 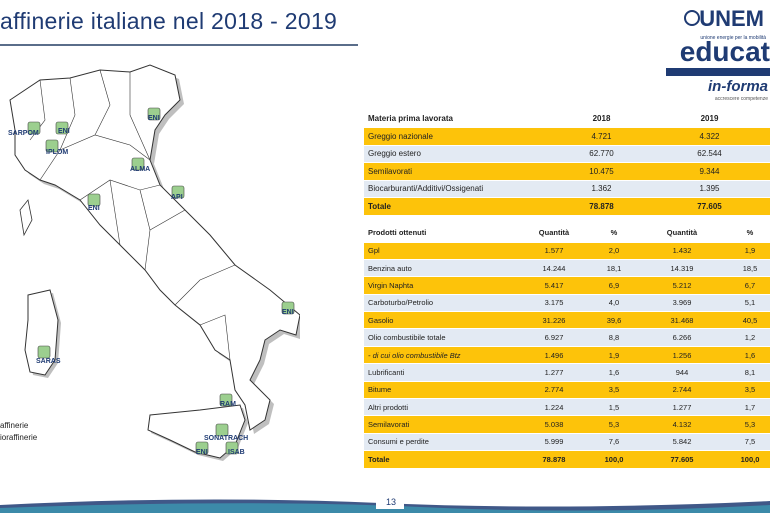 What do you see at coordinates (750, 285) in the screenshot?
I see `row-p2019: 6,7` at bounding box center [750, 285].